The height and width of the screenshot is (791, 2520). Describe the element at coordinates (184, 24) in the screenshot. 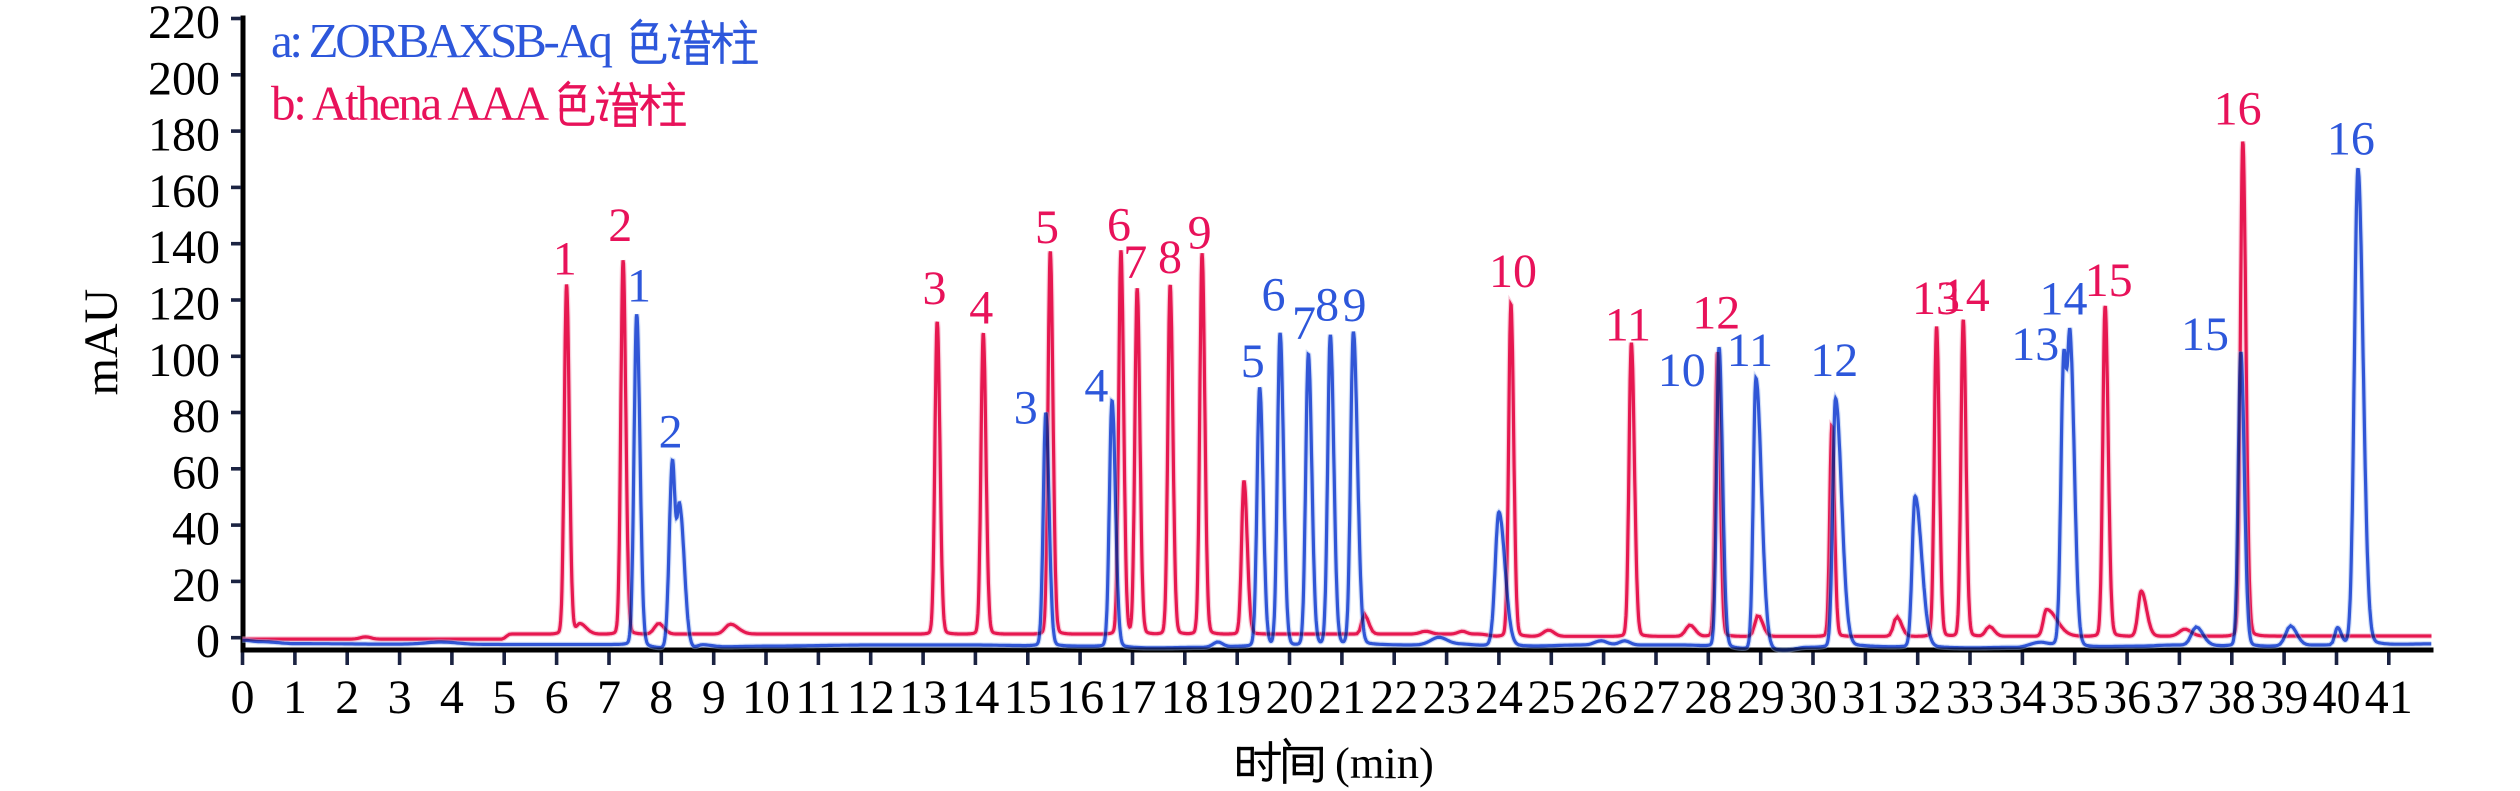

I see `svg-text: 220` at that location.